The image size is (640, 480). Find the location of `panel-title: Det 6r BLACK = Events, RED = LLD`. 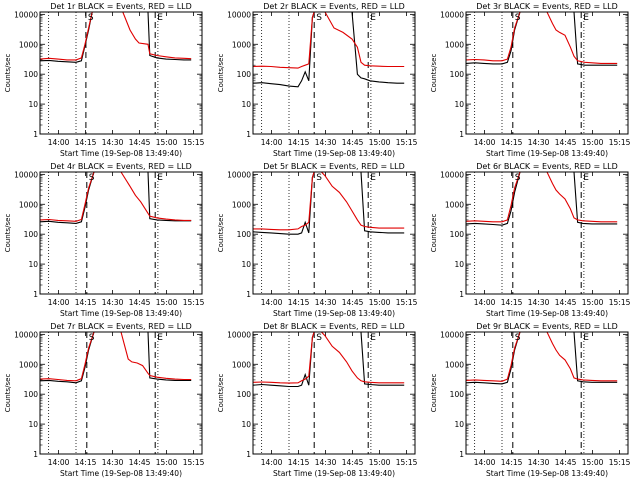

panel-title: Det 6r BLACK = Events, RED = LLD is located at coordinates (547, 166).